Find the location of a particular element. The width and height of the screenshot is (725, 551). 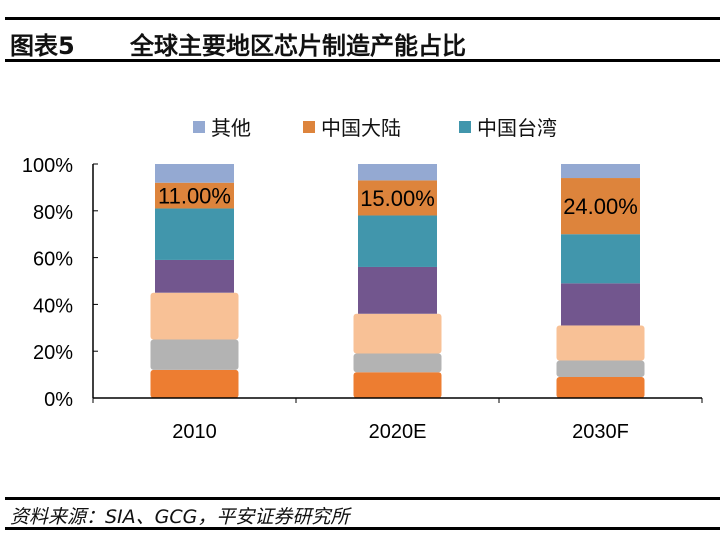

figure-label: 图表5 is located at coordinates (42, 46).